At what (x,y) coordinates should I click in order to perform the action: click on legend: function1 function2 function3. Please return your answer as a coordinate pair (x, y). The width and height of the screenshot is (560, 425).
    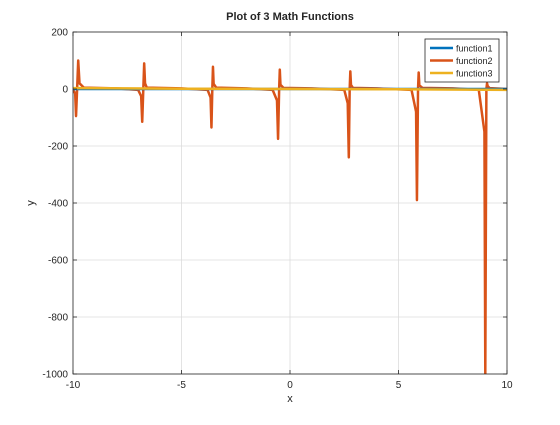
    Looking at the image, I should click on (462, 60).